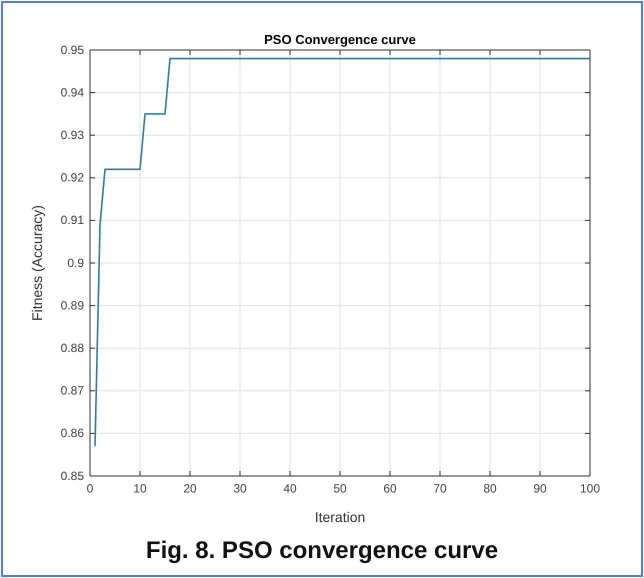 This screenshot has height=578, width=644. I want to click on x-tick-label: 10, so click(140, 489).